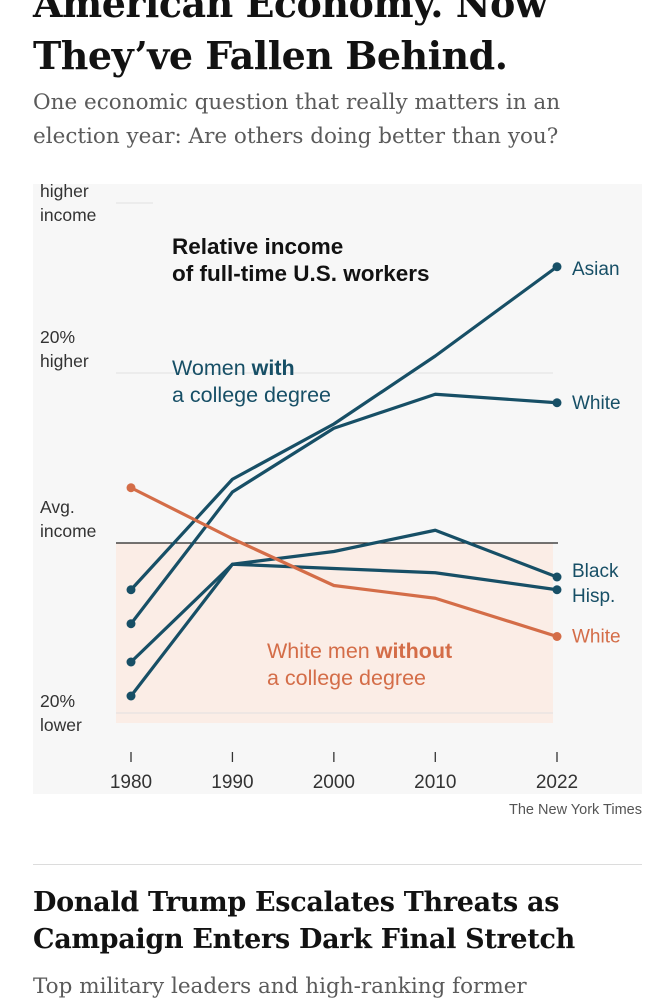 The height and width of the screenshot is (1004, 672). What do you see at coordinates (68, 519) in the screenshot?
I see `y-tick-label-2: Avg. income` at bounding box center [68, 519].